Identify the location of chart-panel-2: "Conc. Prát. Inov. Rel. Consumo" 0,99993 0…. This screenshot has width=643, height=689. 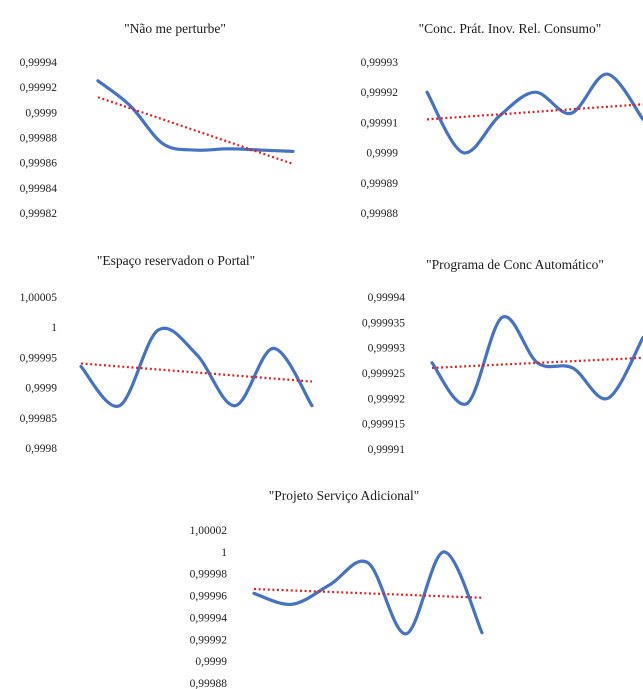
(502, 120).